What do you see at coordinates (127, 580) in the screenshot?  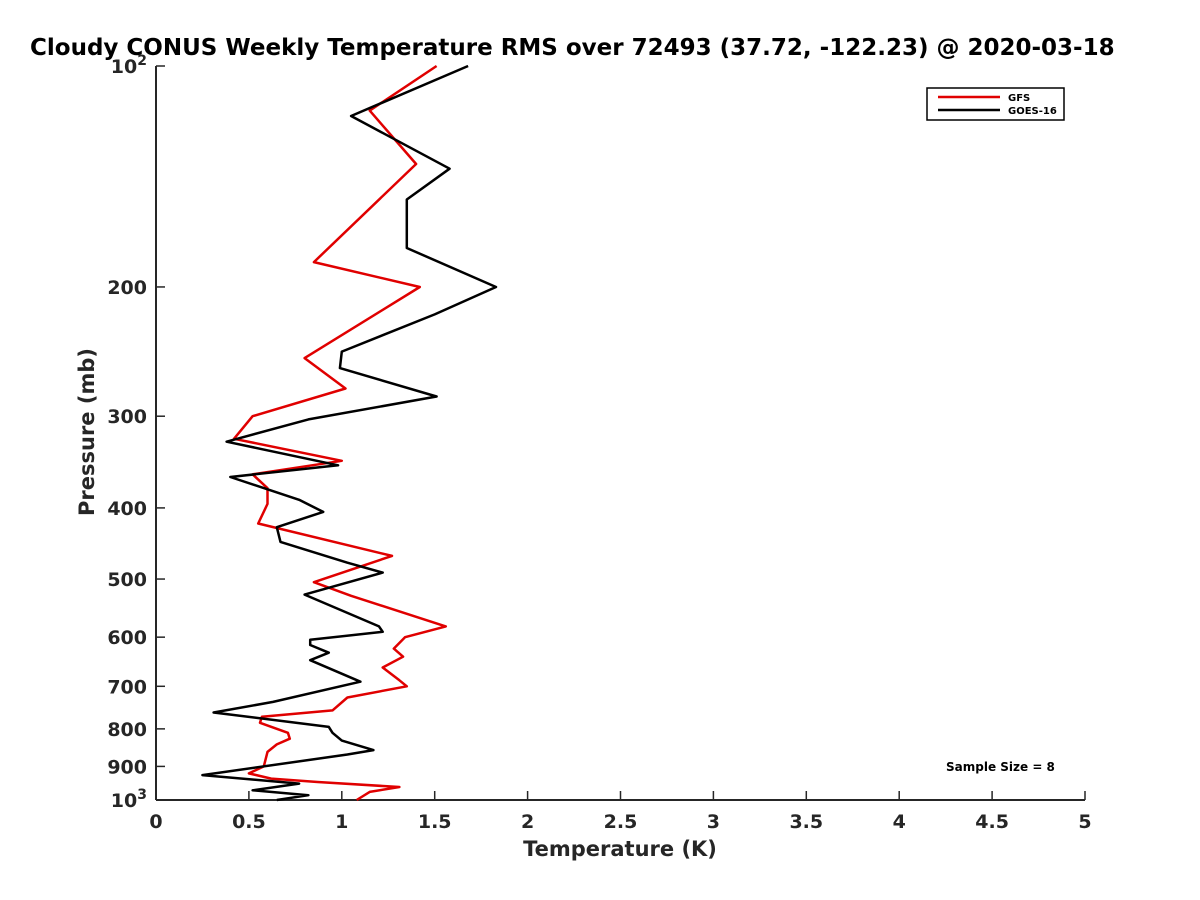 I see `y-tick-label: 500` at bounding box center [127, 580].